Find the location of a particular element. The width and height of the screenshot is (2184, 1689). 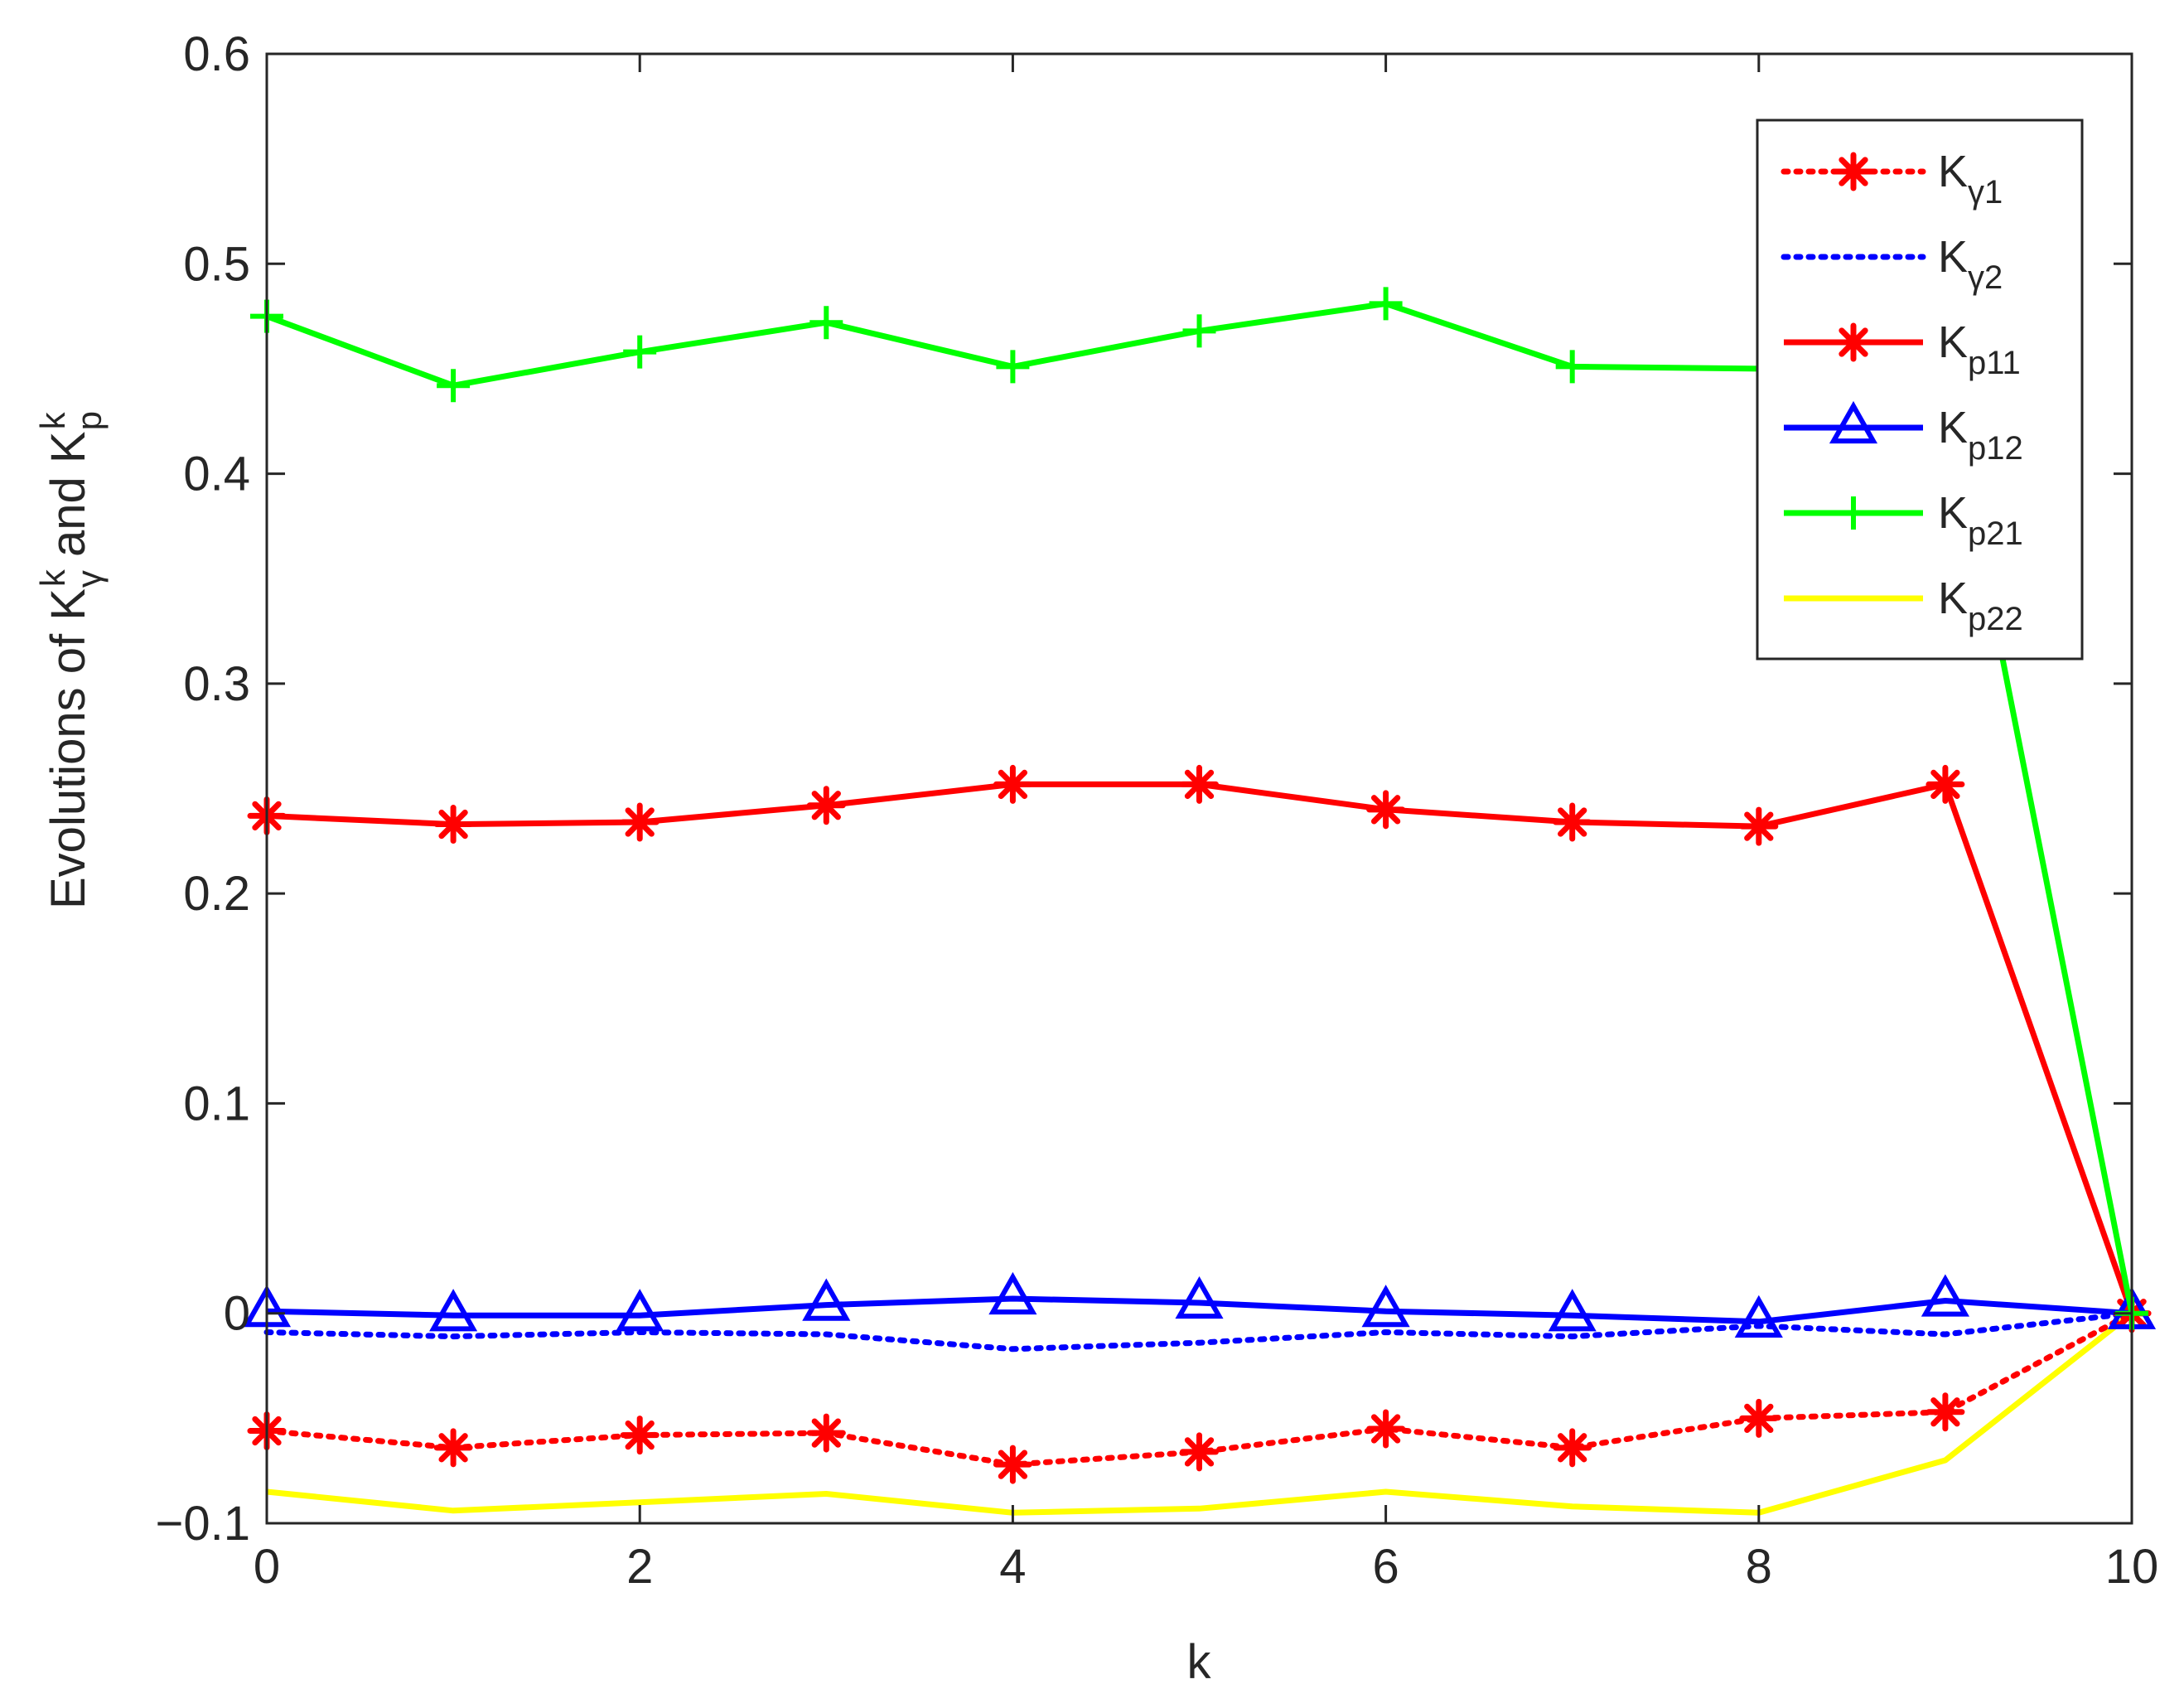

legend-label-subscript: γ1 is located at coordinates (1985, 192).